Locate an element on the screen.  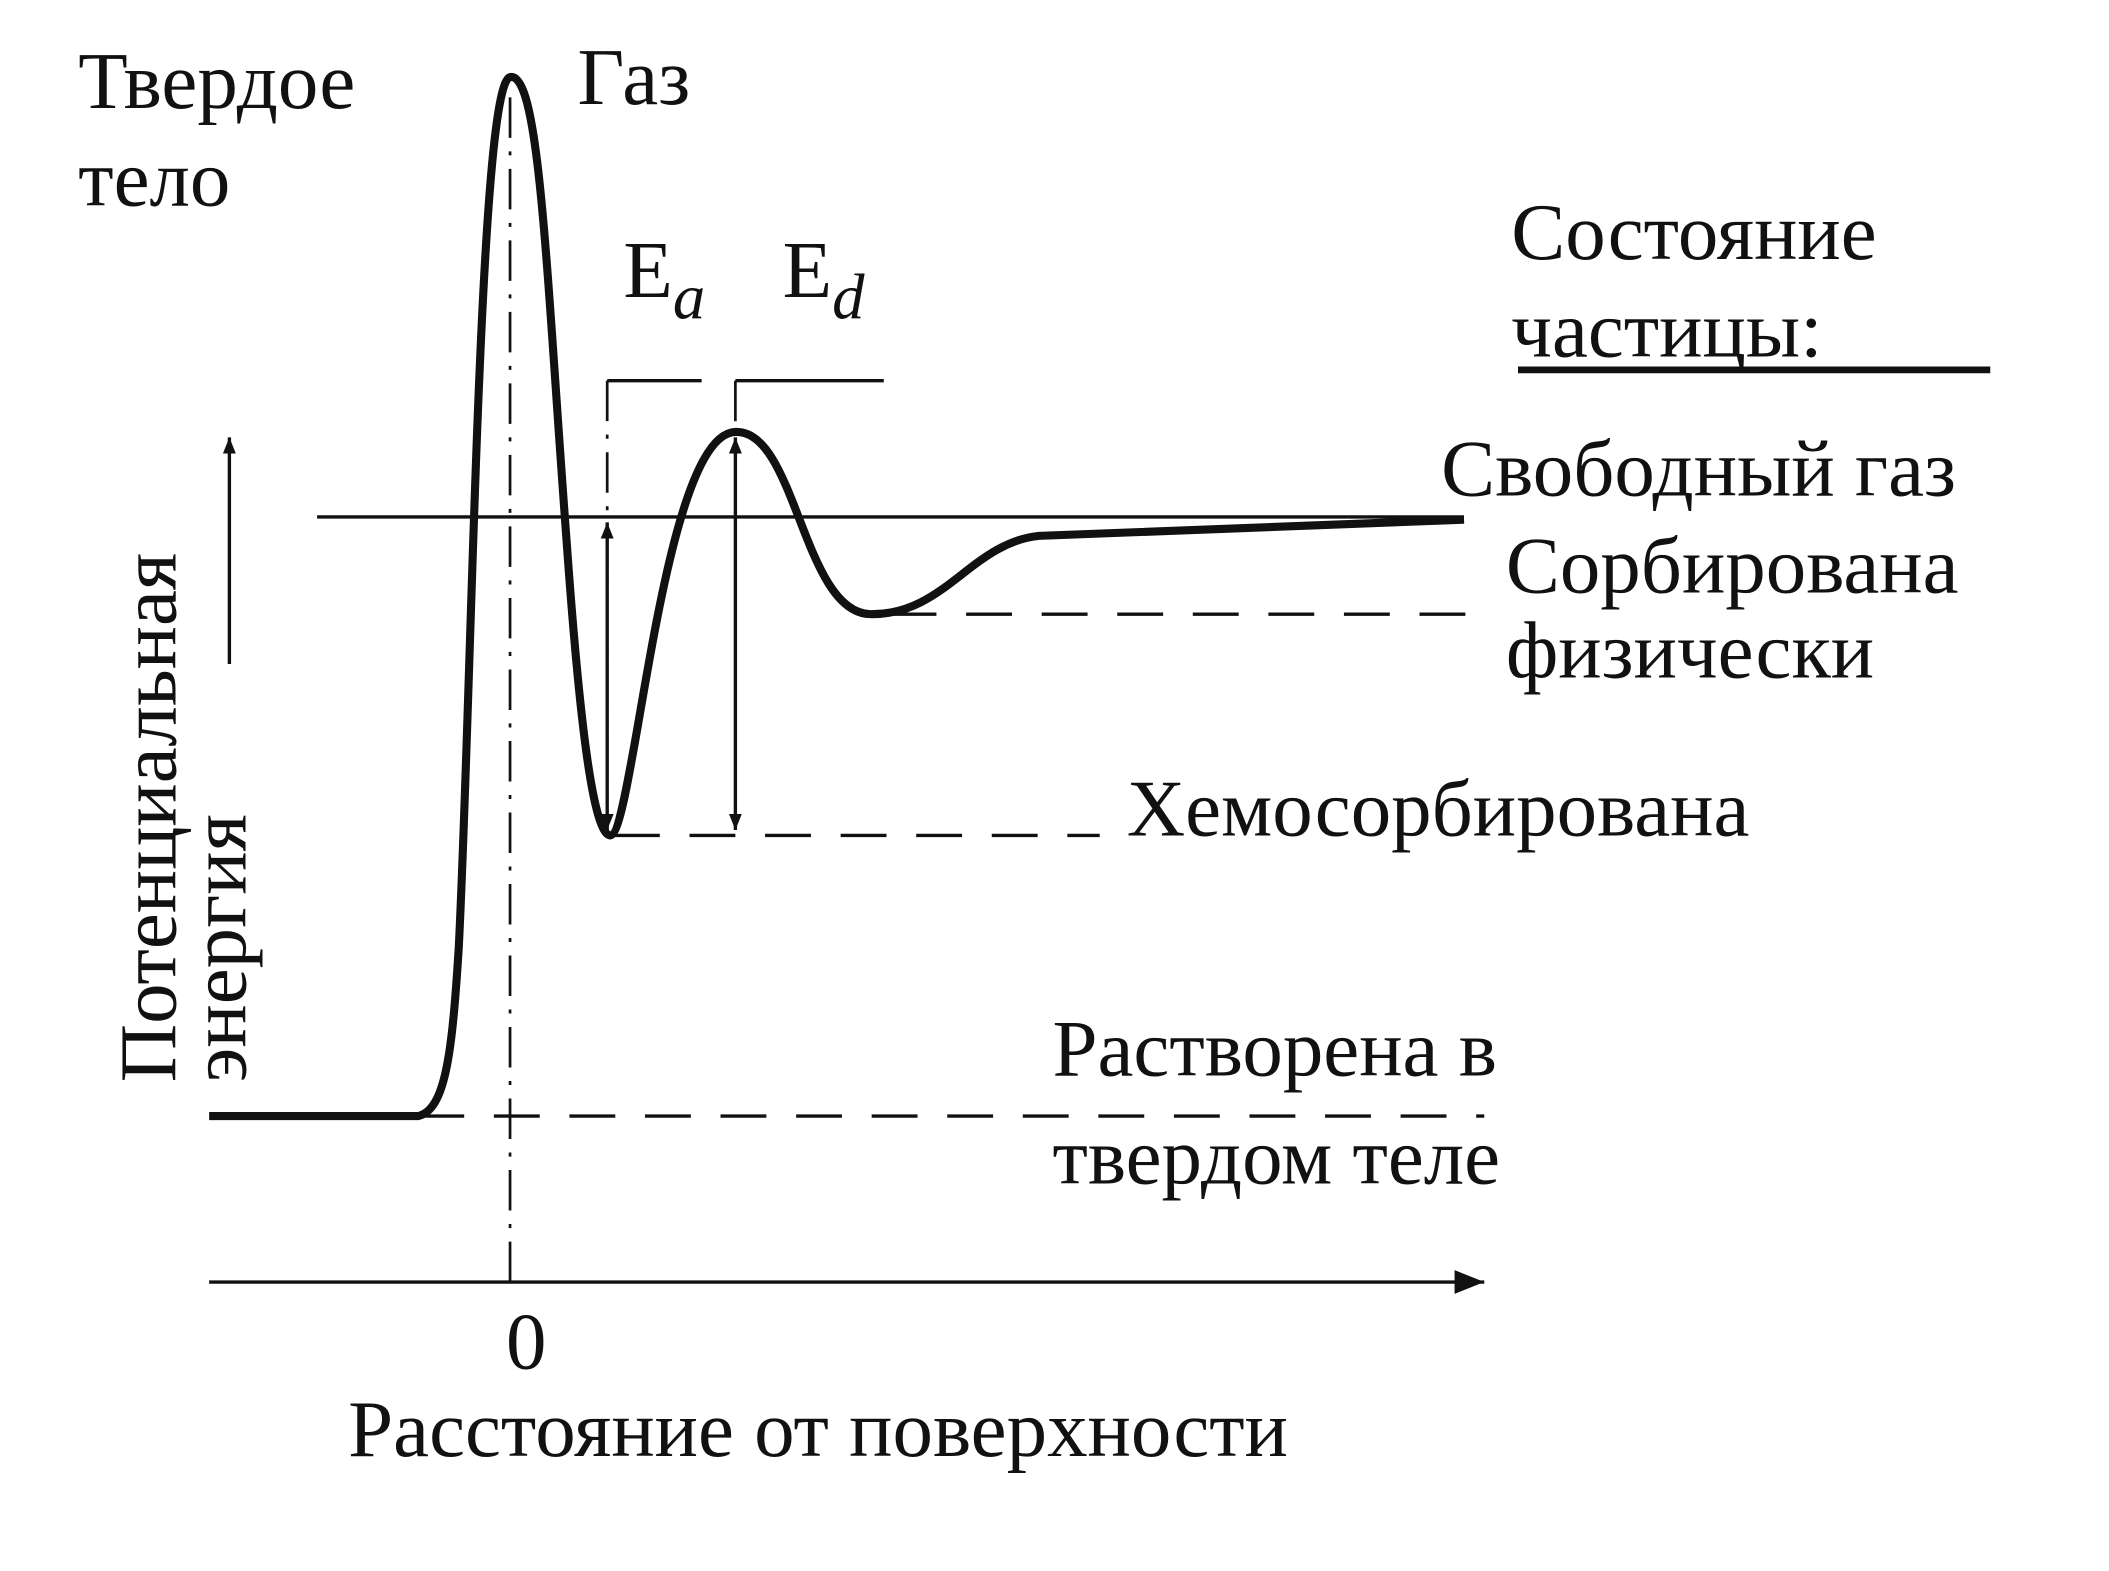
ea-symbol: E is located at coordinates (647, 270).